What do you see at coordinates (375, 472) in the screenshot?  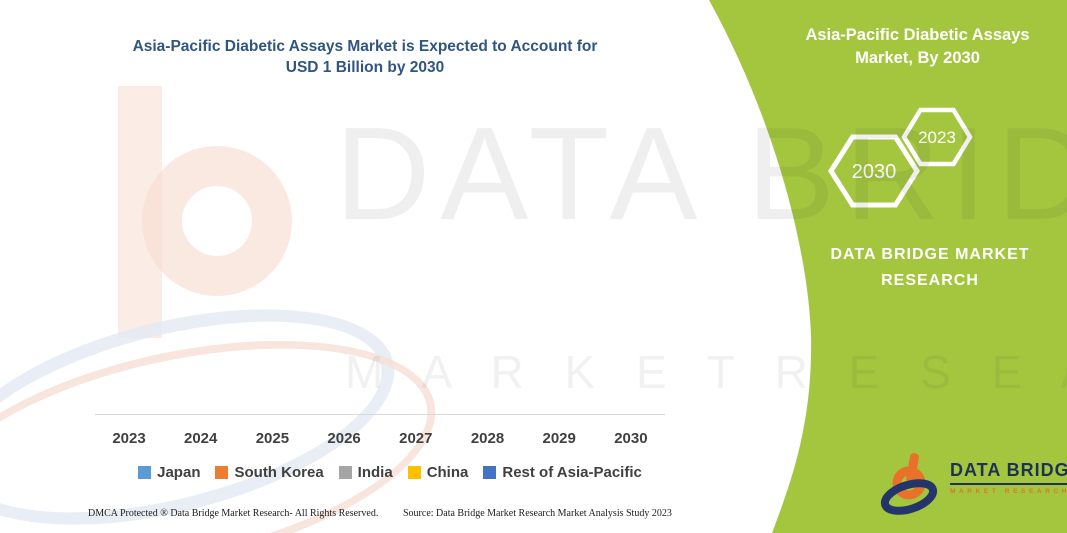 I see `legend-label: India` at bounding box center [375, 472].